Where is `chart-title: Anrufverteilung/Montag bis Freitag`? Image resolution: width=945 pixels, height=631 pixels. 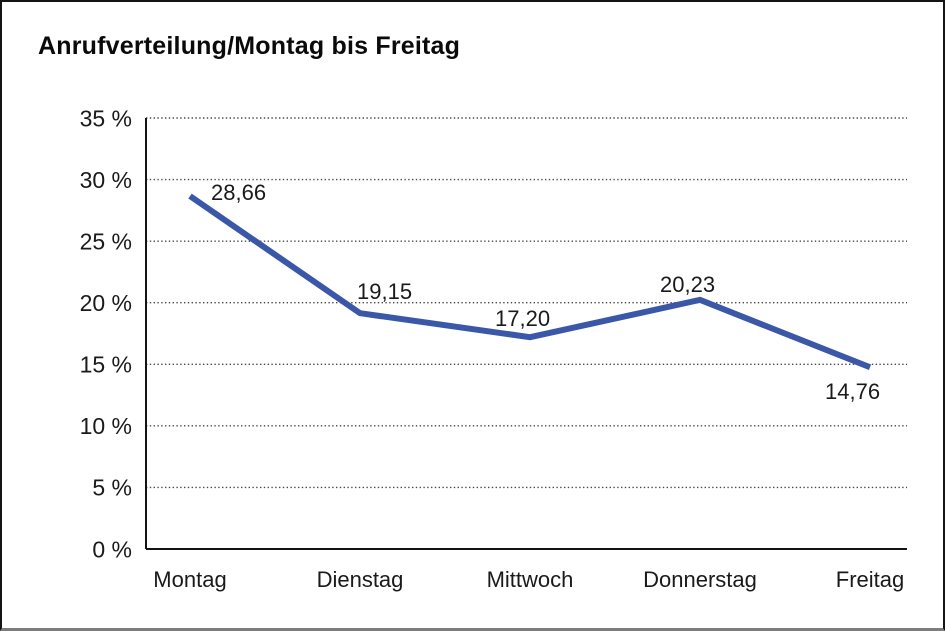 chart-title: Anrufverteilung/Montag bis Freitag is located at coordinates (249, 46).